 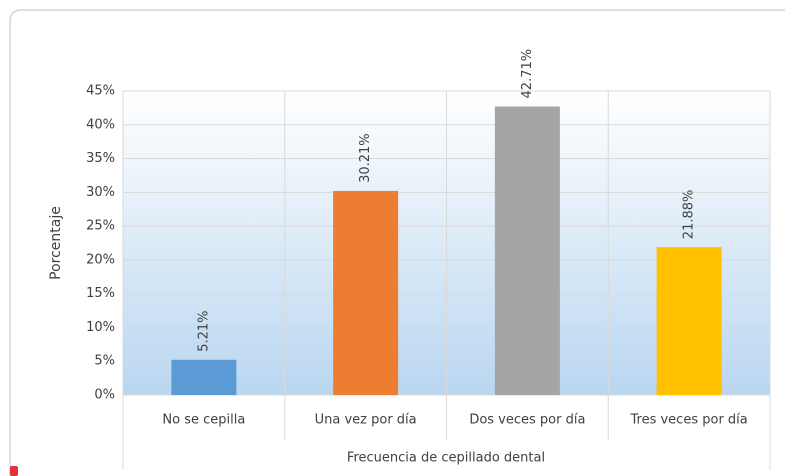 I want to click on y-tick-label: 20%, so click(x=100, y=259).